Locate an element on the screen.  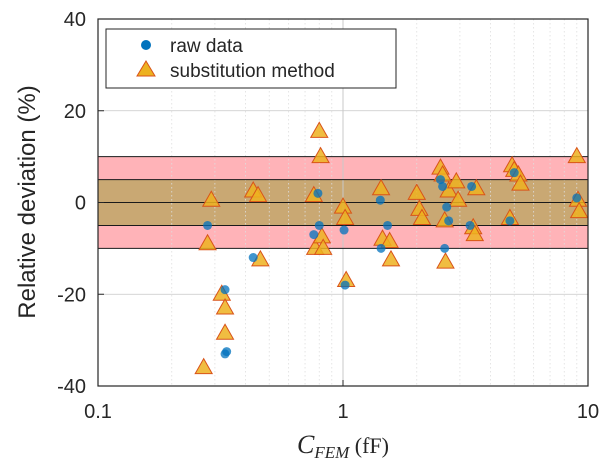
legend: raw data substitution method is located at coordinates (251, 58).